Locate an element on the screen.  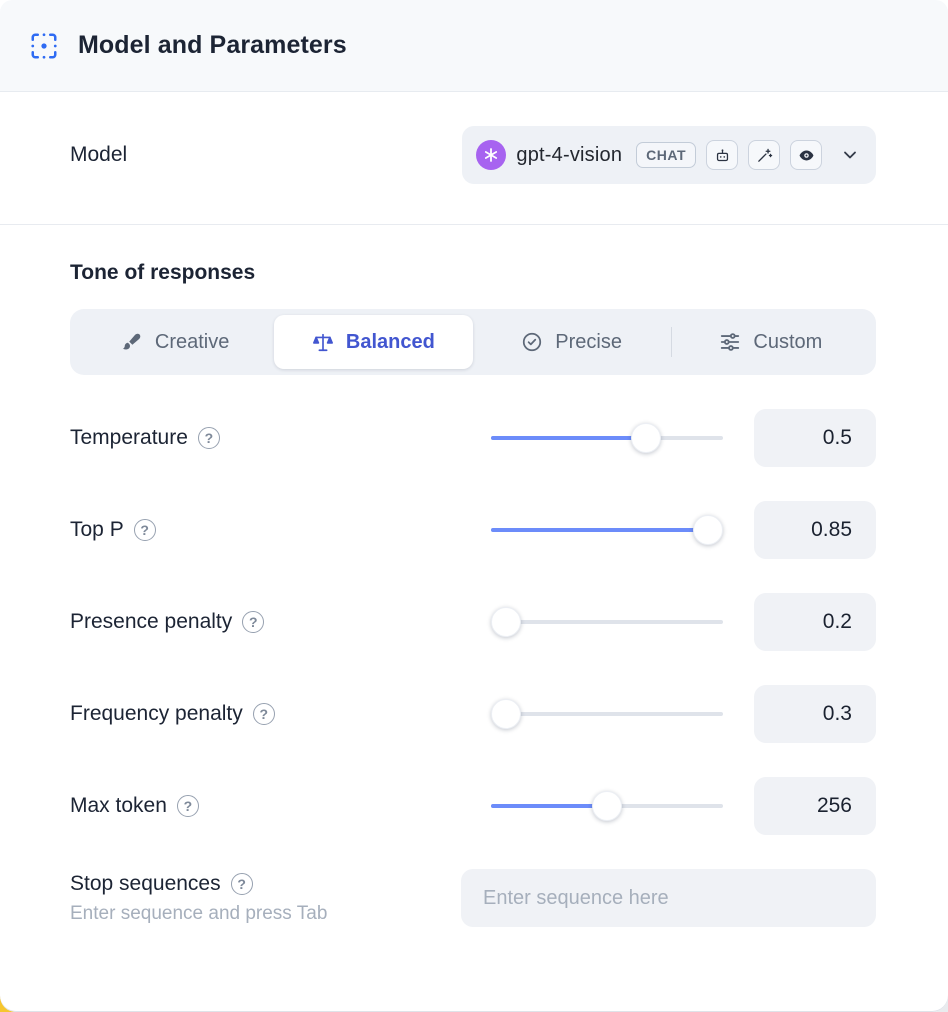
max-token-value: 256 is located at coordinates (815, 806).